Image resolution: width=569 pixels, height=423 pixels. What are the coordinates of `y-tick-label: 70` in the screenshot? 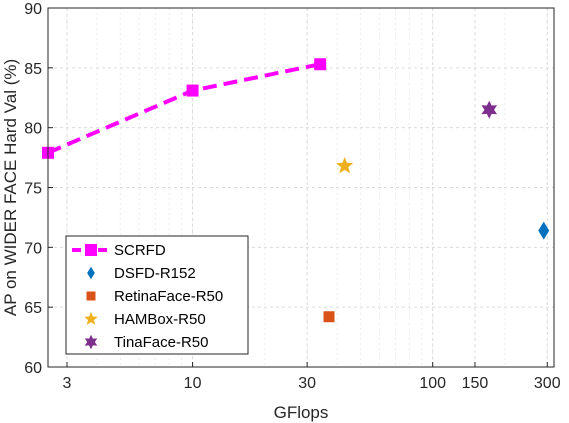 It's located at (33, 248).